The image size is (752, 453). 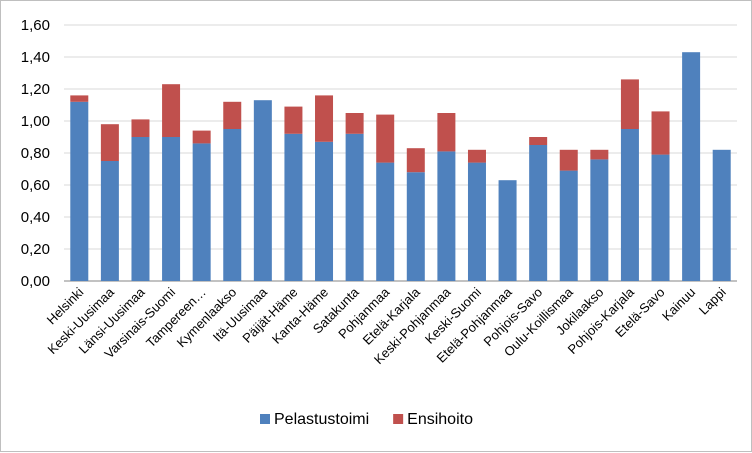 What do you see at coordinates (35, 185) in the screenshot?
I see `y-tick-label: 0,60` at bounding box center [35, 185].